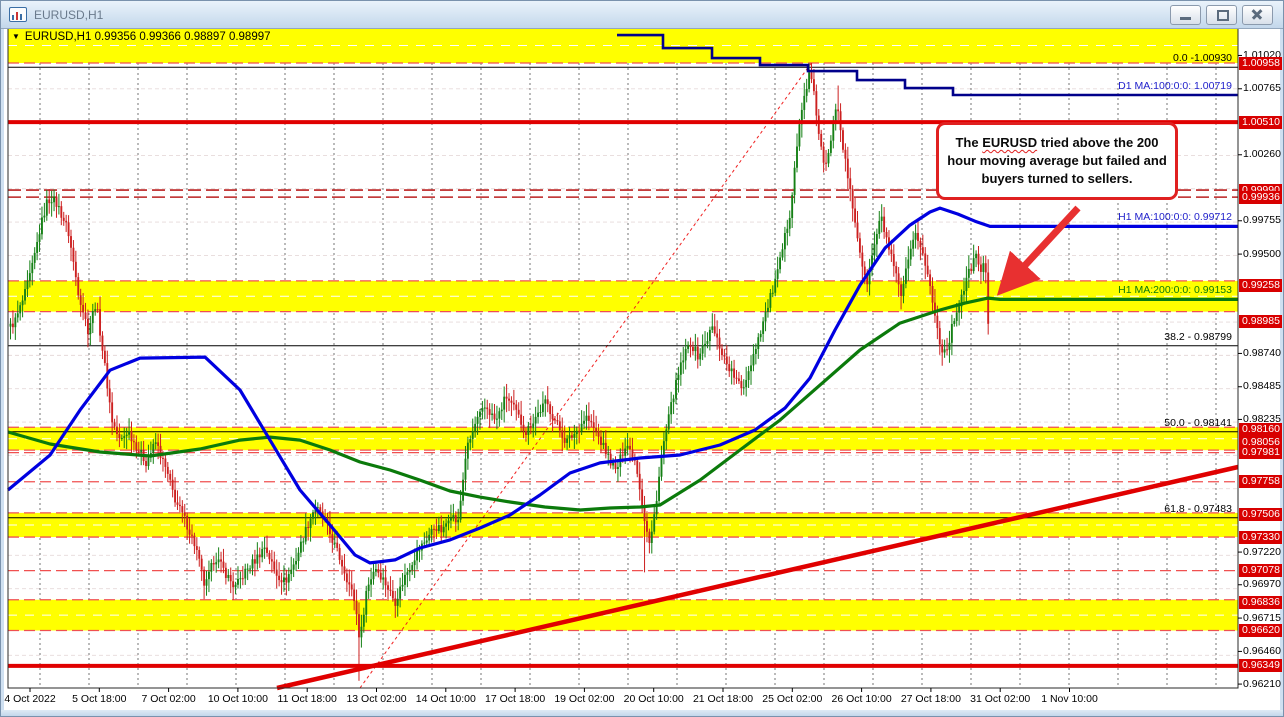 This screenshot has height=717, width=1284. Describe the element at coordinates (1185, 15) in the screenshot. I see `minimize-button` at that location.